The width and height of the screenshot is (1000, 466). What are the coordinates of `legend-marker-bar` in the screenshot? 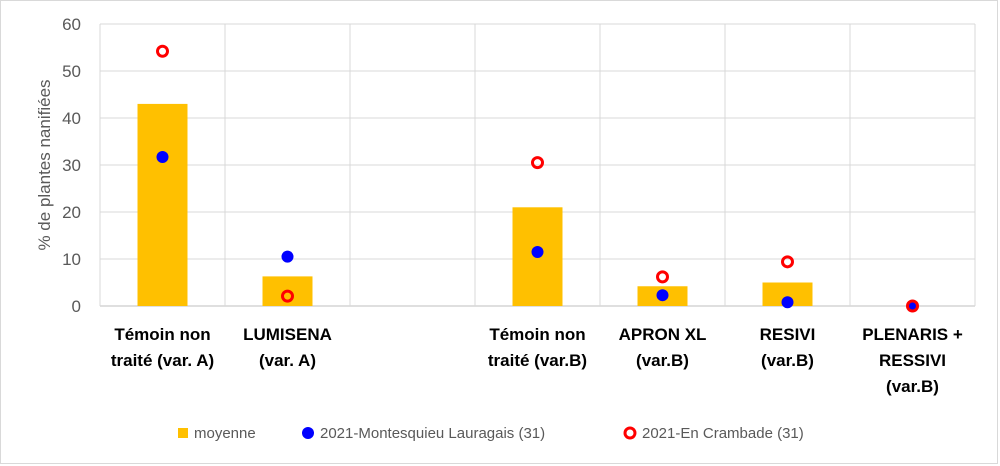 It's located at (183, 433).